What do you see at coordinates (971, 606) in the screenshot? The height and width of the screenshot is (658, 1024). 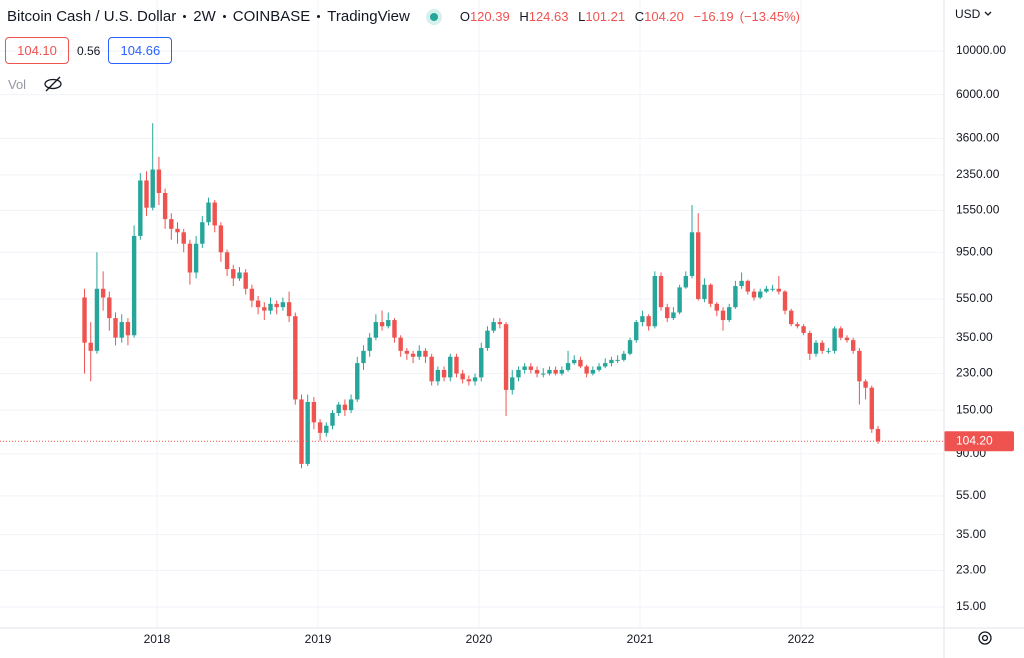 I see `y-tick-label: 15.00` at bounding box center [971, 606].